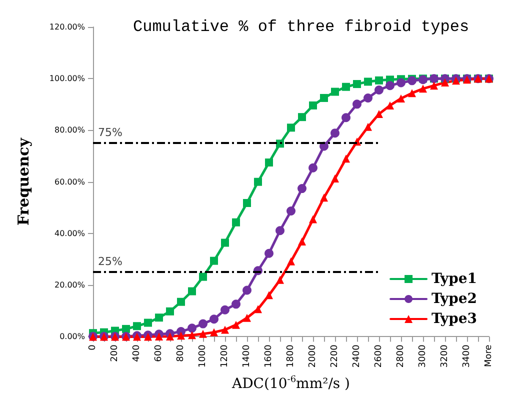  What do you see at coordinates (67, 27) in the screenshot?
I see `y-tick-label: 120.00%` at bounding box center [67, 27].